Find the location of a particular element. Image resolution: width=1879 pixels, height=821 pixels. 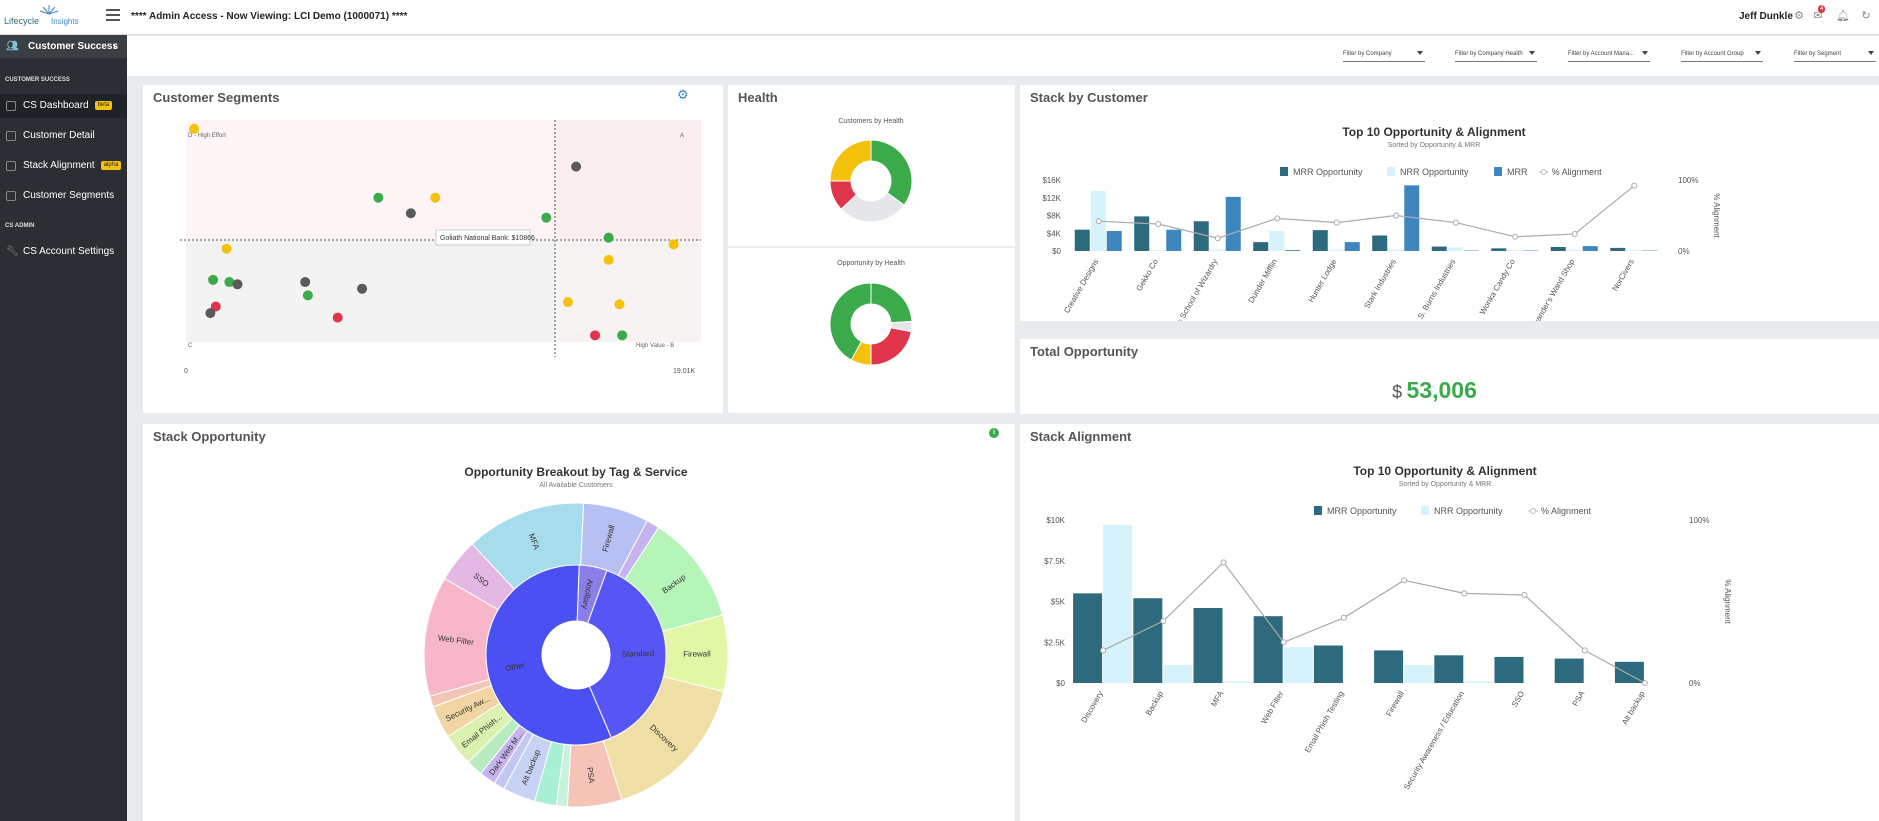

alpha-badge: alpha is located at coordinates (111, 165).